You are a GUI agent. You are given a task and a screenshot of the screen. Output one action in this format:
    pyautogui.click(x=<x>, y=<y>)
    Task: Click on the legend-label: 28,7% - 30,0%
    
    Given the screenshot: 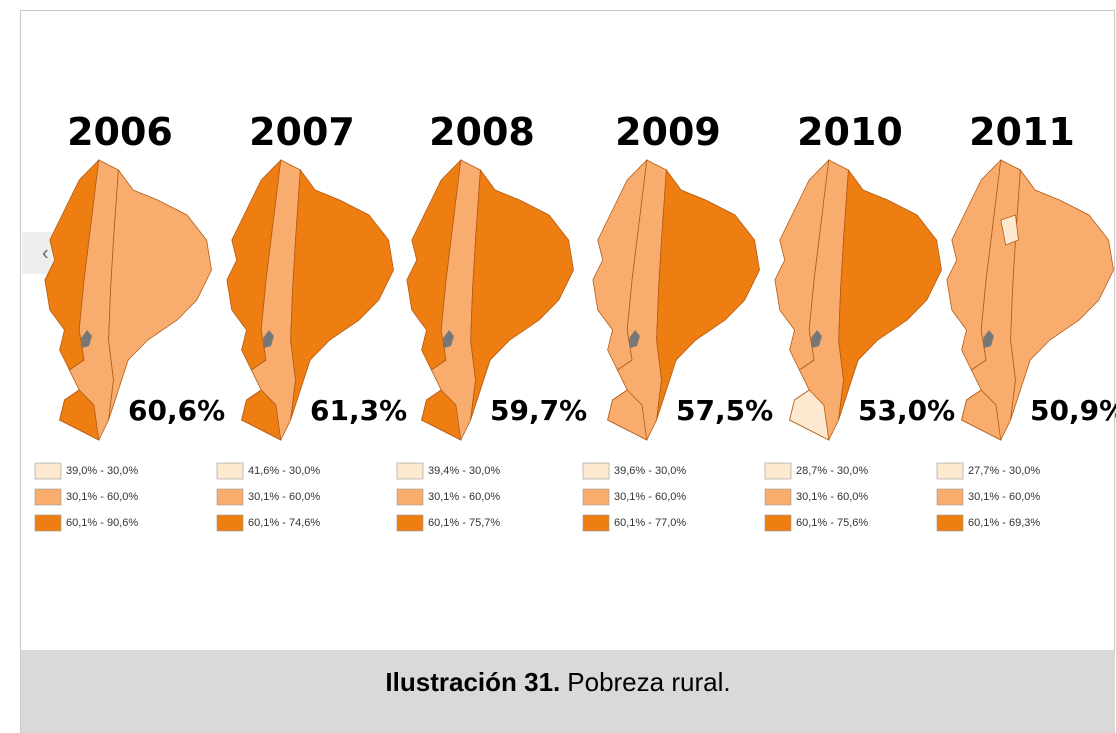 What is the action you would take?
    pyautogui.click(x=832, y=471)
    